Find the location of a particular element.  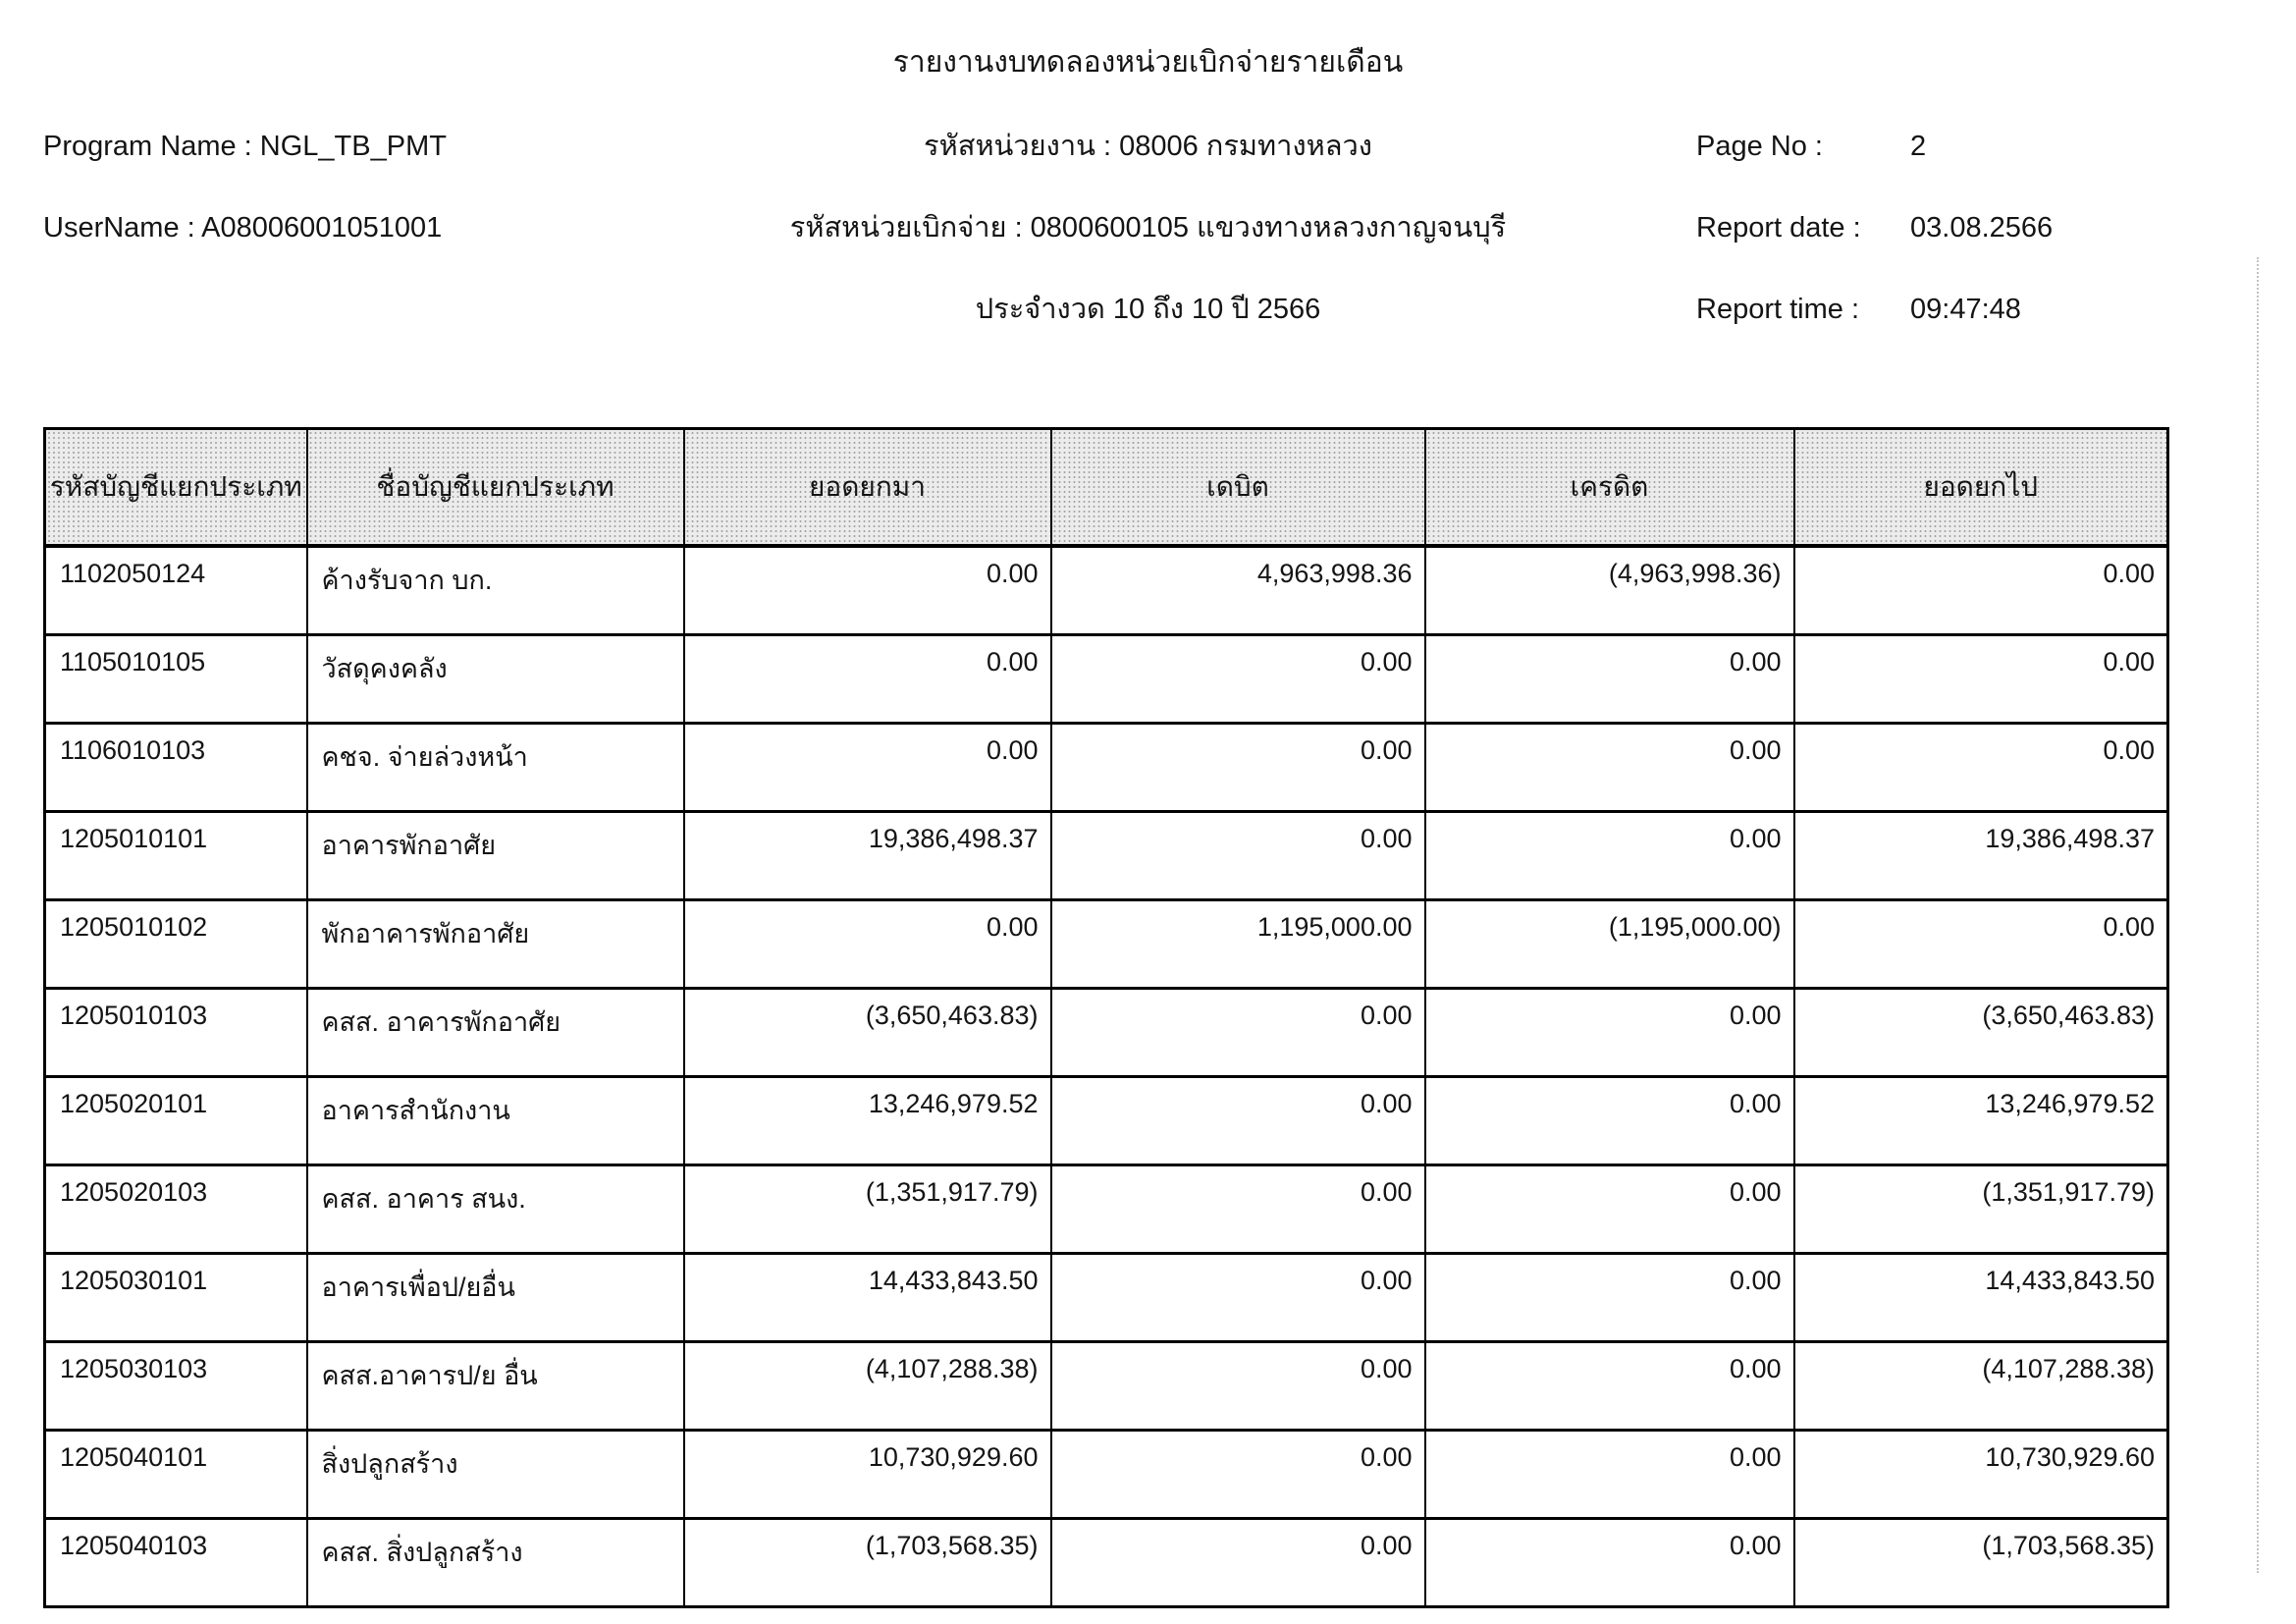

col-header-balance-brought-forward: ยอดยกมา is located at coordinates (867, 487).